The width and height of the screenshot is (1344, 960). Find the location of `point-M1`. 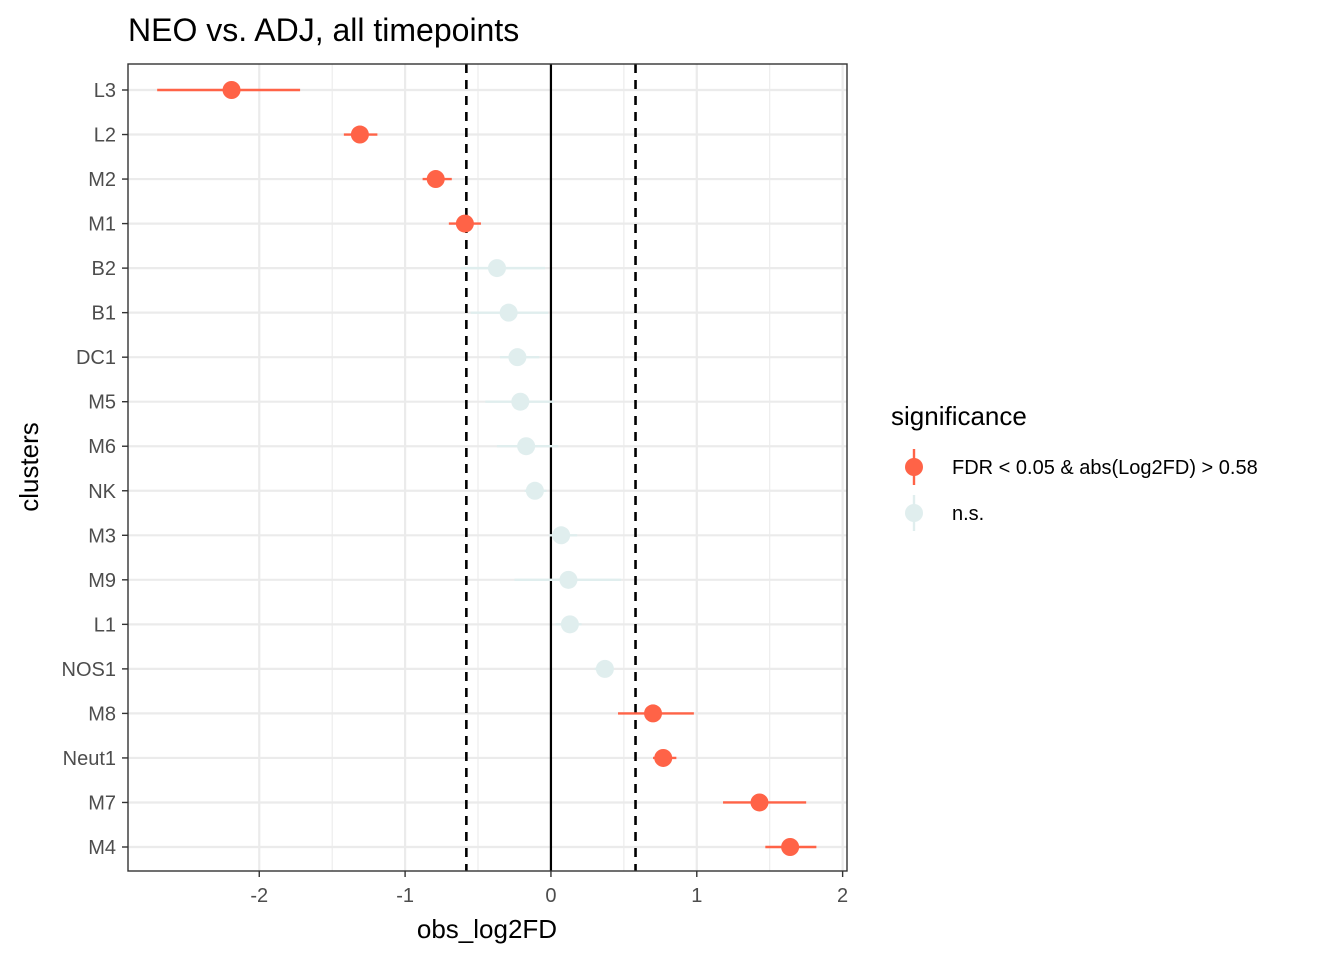

point-M1 is located at coordinates (464, 223).